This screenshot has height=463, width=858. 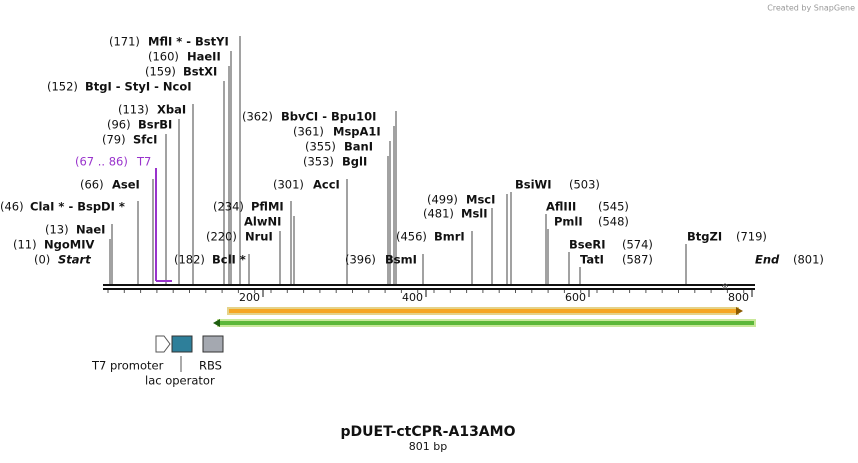 I want to click on ruler-label: 400, so click(x=412, y=297).